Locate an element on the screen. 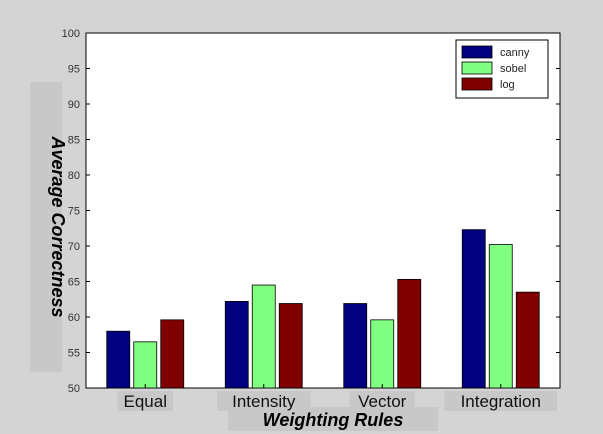 Image resolution: width=603 pixels, height=434 pixels. x-category-label: Equal is located at coordinates (145, 401).